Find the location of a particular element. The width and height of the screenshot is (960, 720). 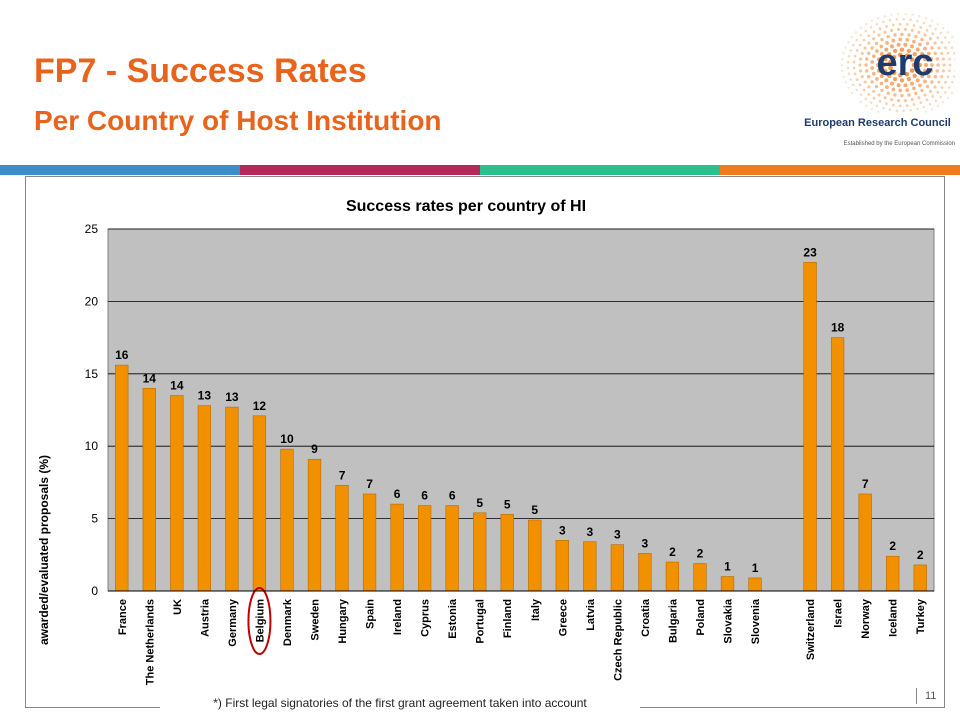

y-tick-label: 15 is located at coordinates (92, 374).